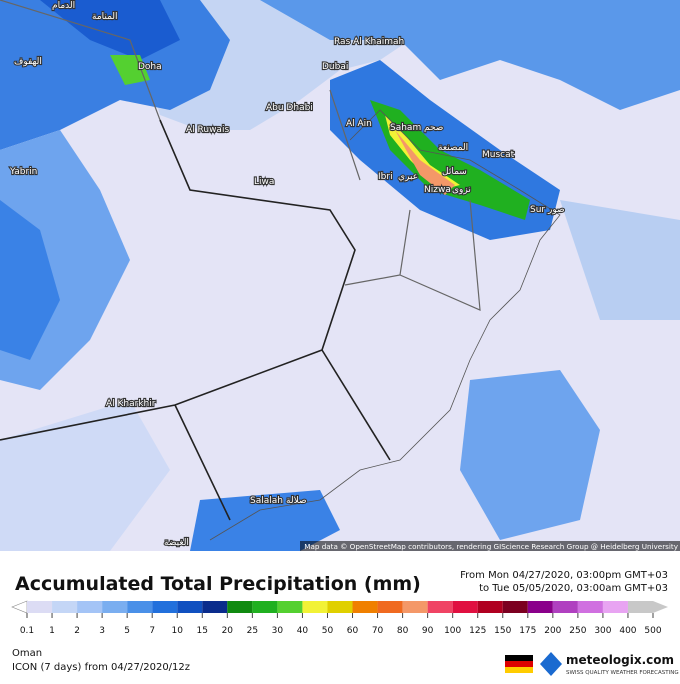 The image size is (680, 684). What do you see at coordinates (477, 631) in the screenshot?
I see `legend-tick-label: 125` at bounding box center [477, 631].